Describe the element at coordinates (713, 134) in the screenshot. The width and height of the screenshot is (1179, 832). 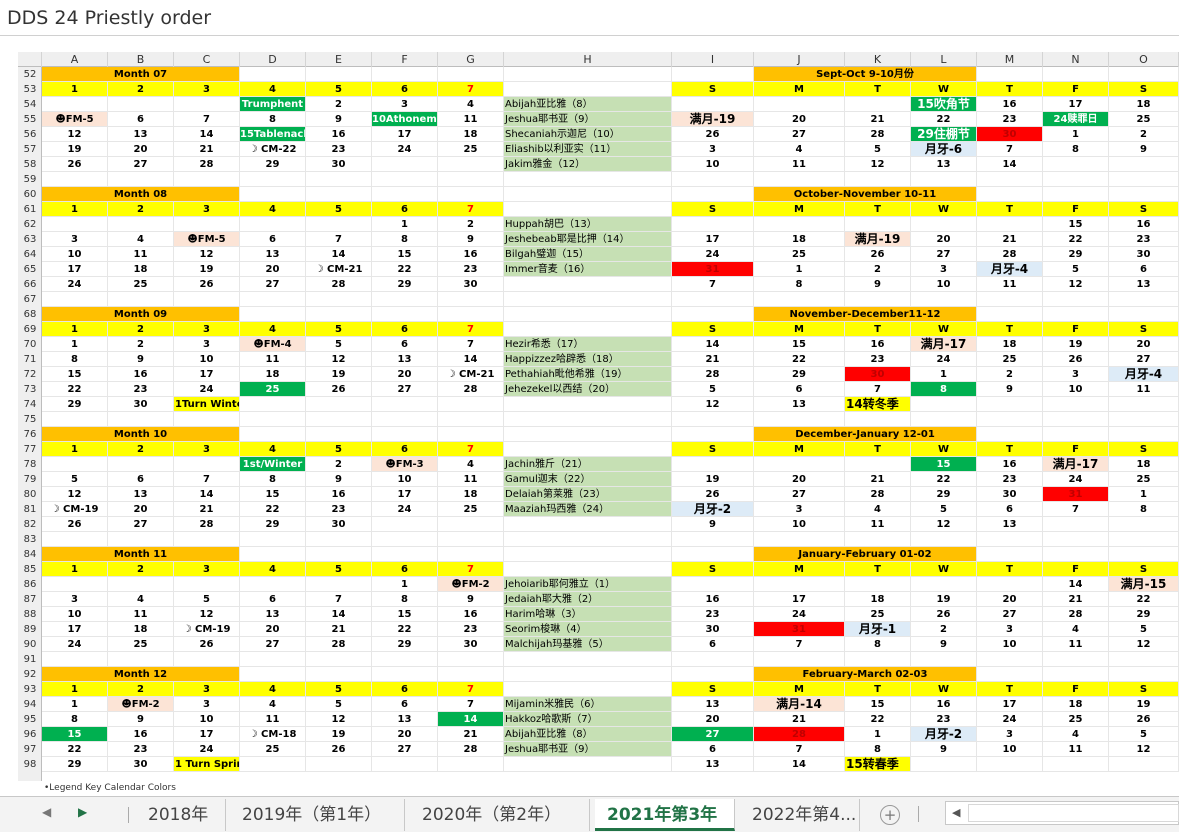
I see `calendar-cell: 26` at that location.